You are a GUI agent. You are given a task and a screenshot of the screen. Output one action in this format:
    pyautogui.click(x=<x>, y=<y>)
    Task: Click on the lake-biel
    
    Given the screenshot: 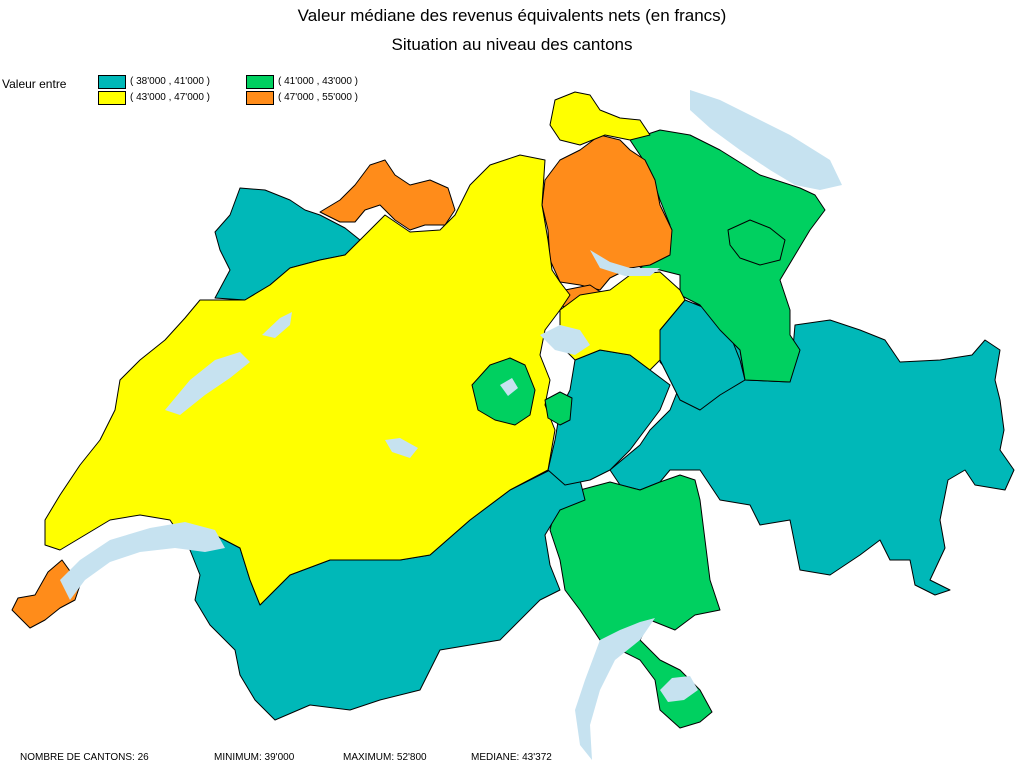 What is the action you would take?
    pyautogui.click(x=277, y=325)
    